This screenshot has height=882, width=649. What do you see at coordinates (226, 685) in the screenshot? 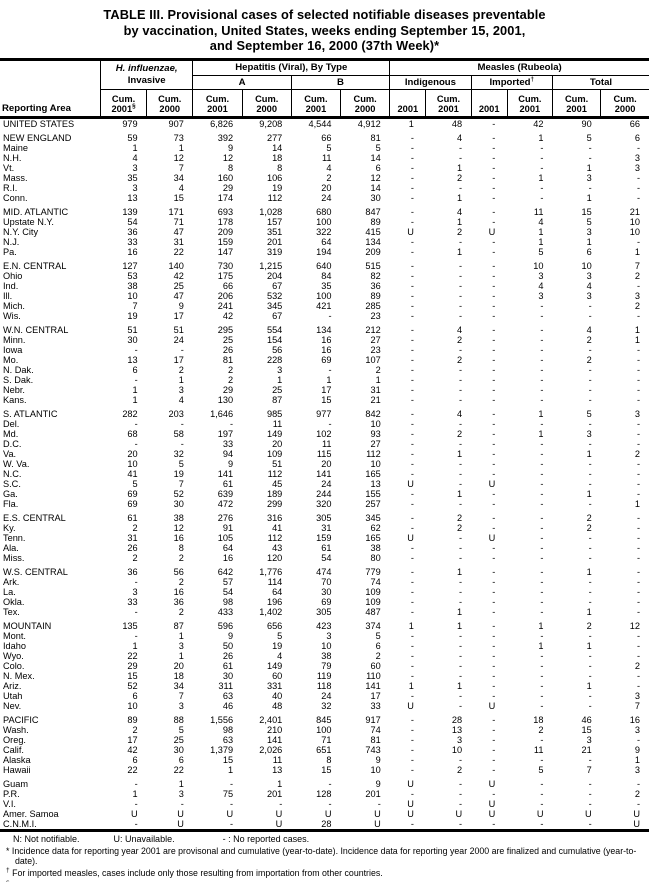
I see `value-cell: 311` at bounding box center [226, 685].